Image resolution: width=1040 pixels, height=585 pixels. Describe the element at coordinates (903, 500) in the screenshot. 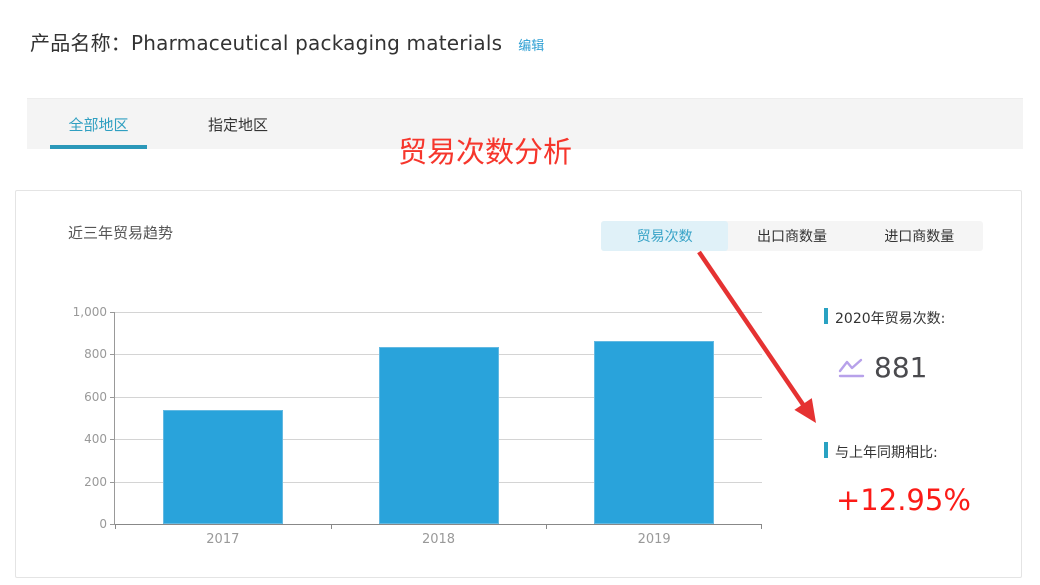

I see `stat2-value: +12.95%` at that location.